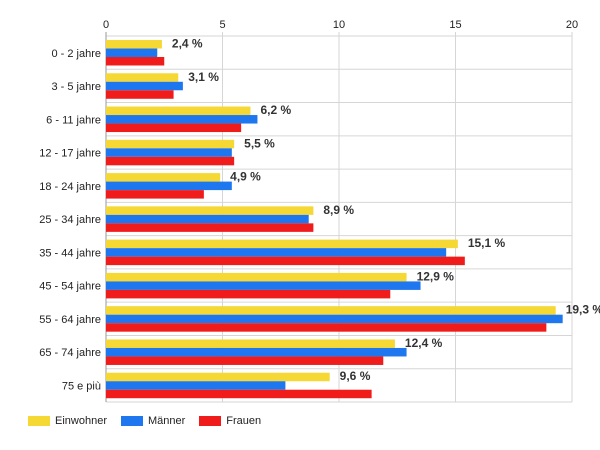  What do you see at coordinates (166, 421) in the screenshot?
I see `legend-label-maenner: Männer` at bounding box center [166, 421].